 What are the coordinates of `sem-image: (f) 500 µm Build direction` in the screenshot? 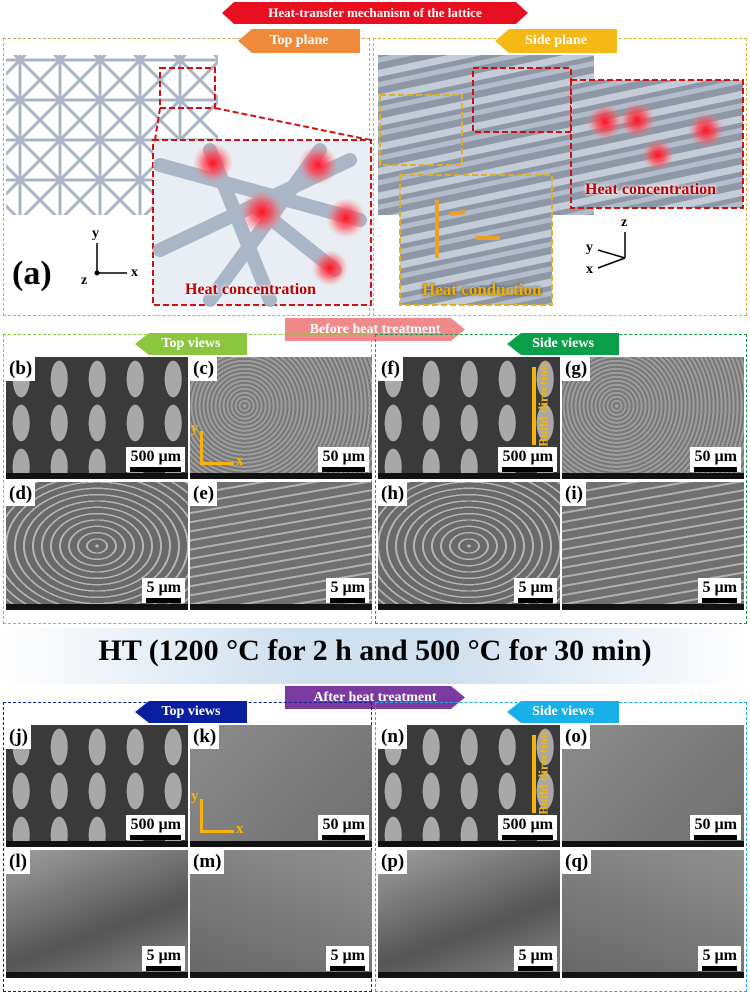 It's located at (469, 418).